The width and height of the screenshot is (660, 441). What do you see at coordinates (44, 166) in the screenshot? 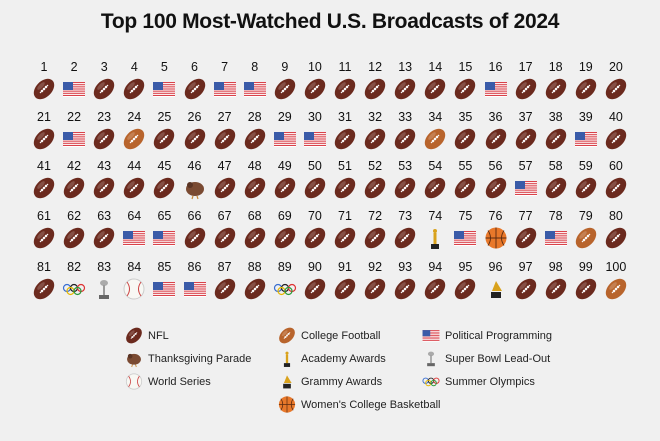
I see `rank-number: 41` at bounding box center [44, 166].